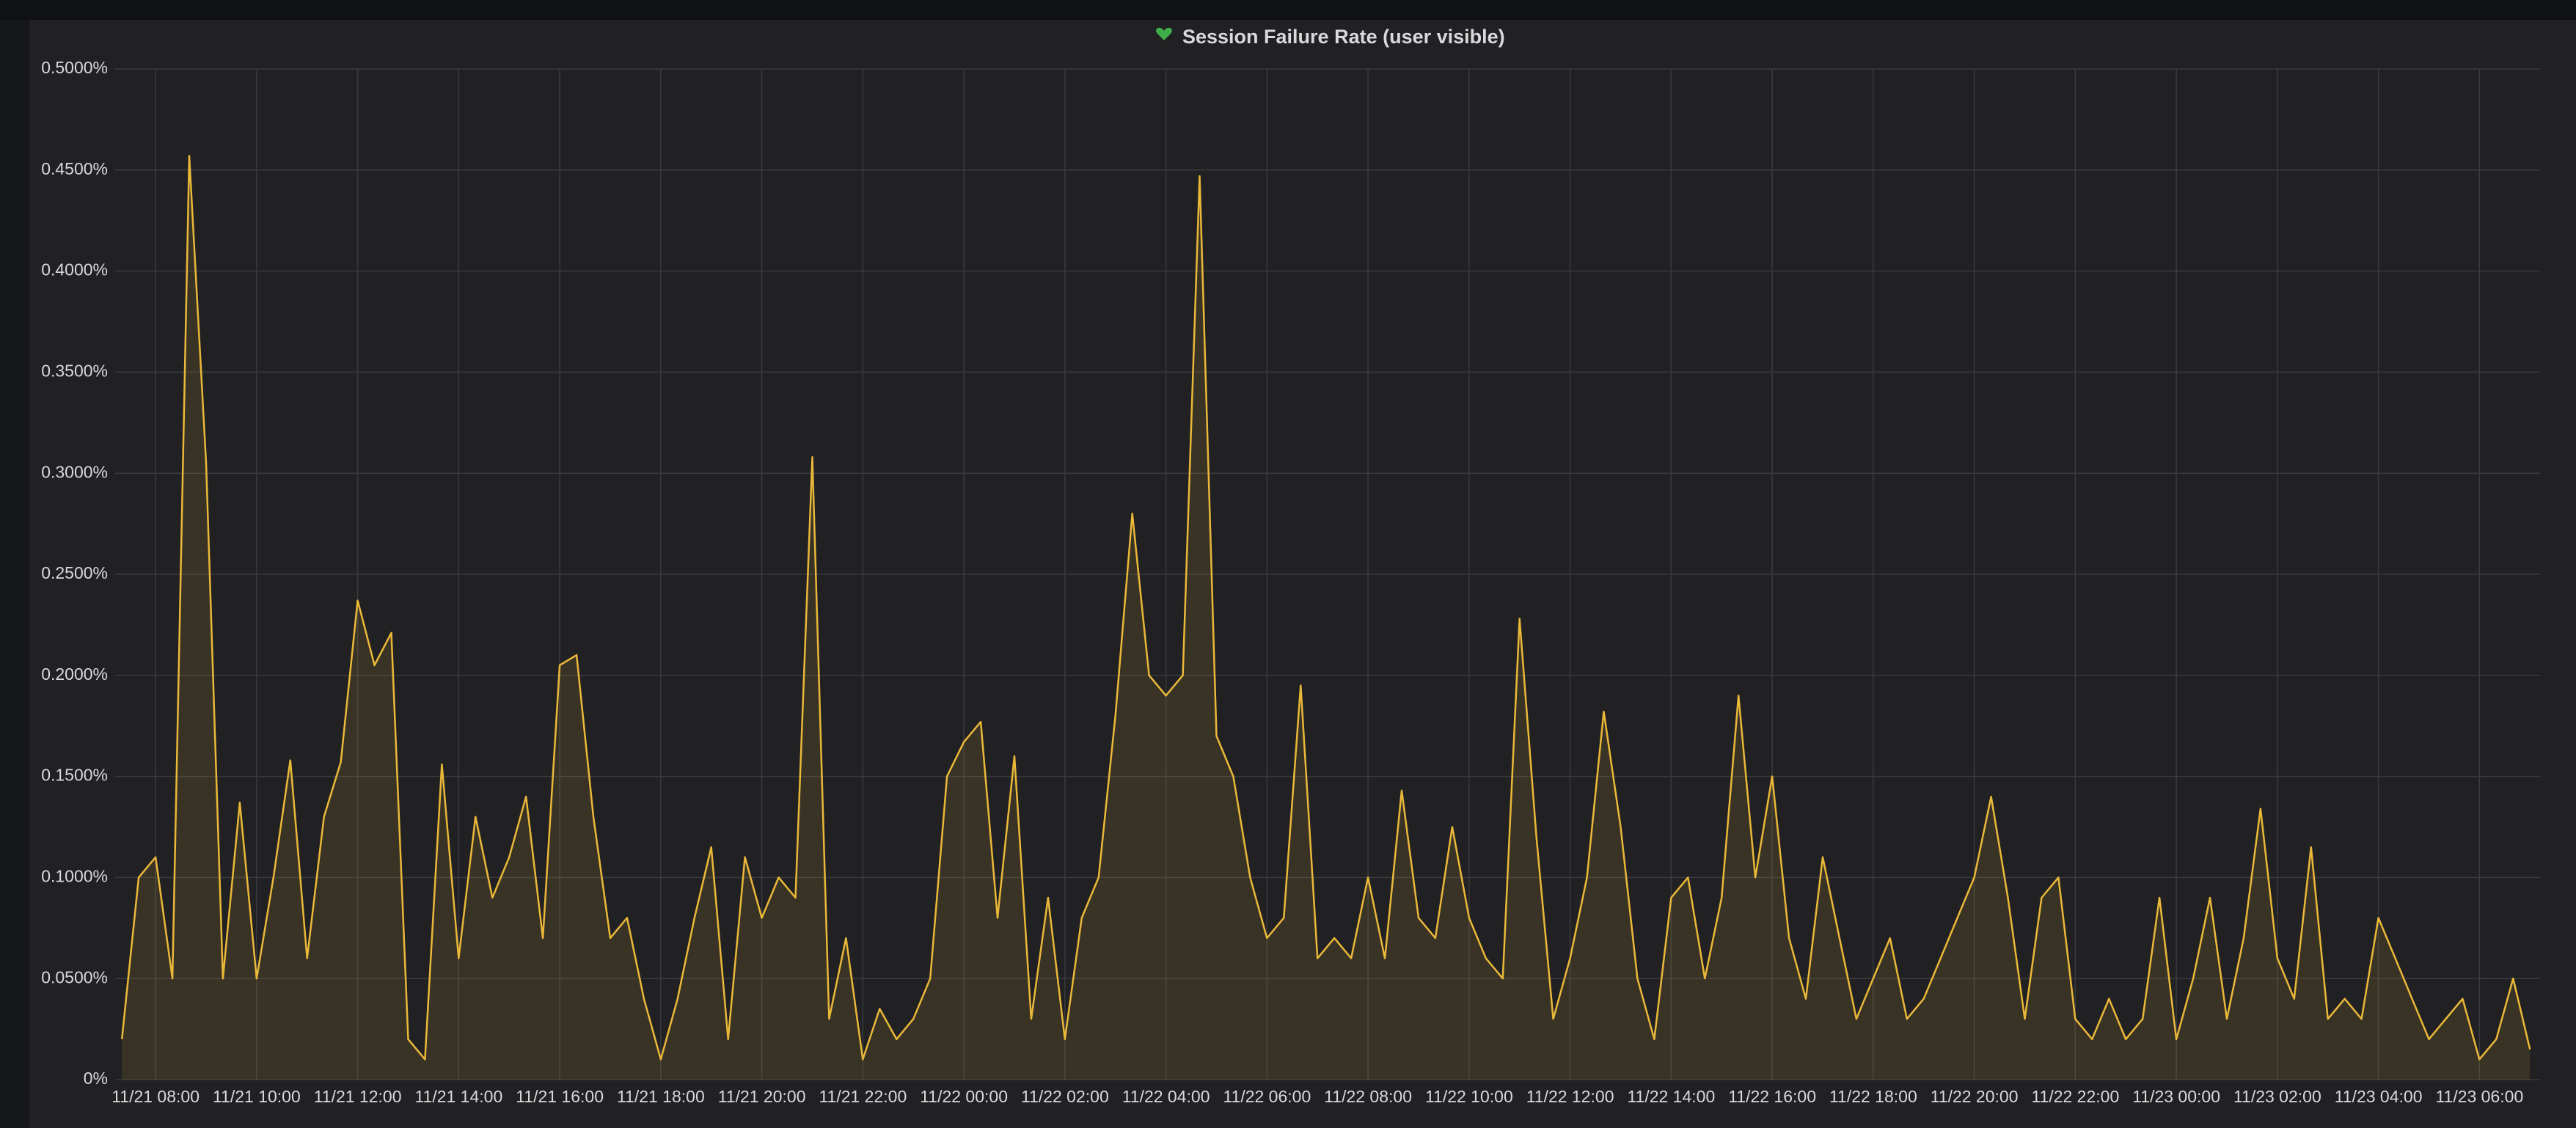 The height and width of the screenshot is (1128, 2576). What do you see at coordinates (257, 1096) in the screenshot?
I see `x-tick-label: 11/21 10:00` at bounding box center [257, 1096].